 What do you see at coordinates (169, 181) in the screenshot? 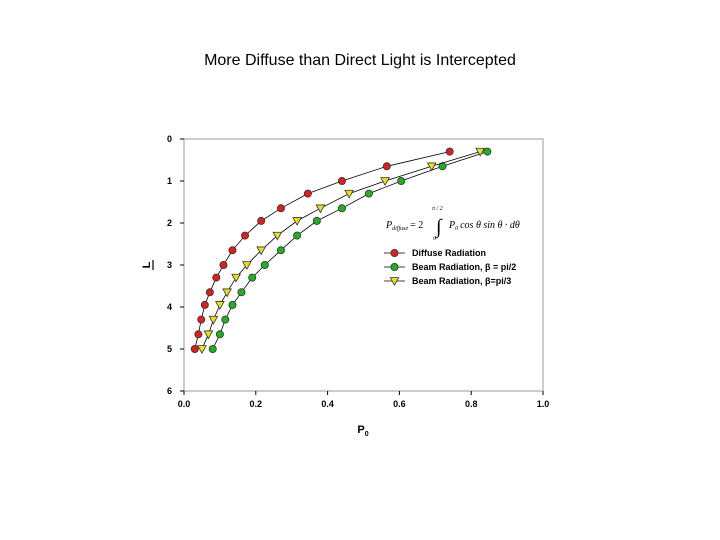
I see `y-tick-label: 1` at bounding box center [169, 181].